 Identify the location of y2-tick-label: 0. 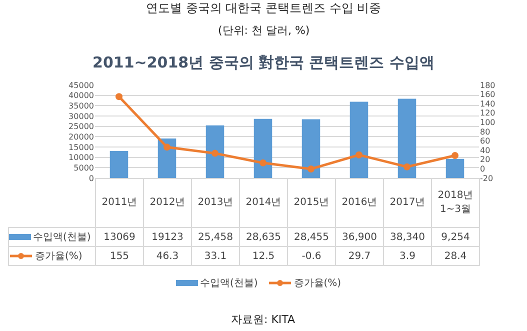
(483, 169).